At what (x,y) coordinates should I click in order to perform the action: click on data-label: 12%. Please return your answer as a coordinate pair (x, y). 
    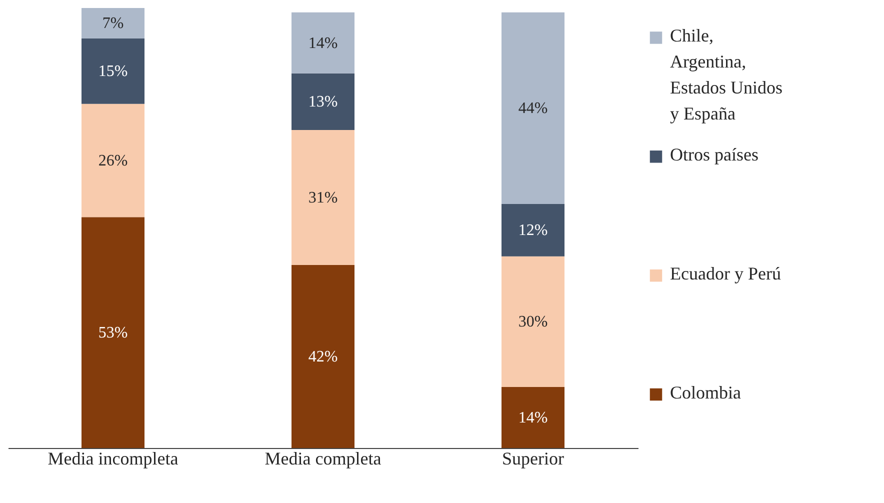
    Looking at the image, I should click on (533, 231).